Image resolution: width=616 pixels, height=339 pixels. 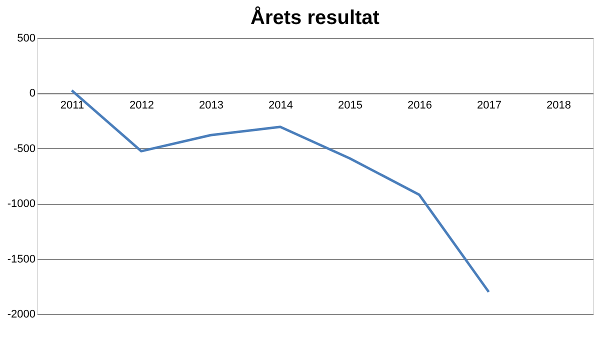 I want to click on x-tick-label: 2015, so click(x=350, y=106).